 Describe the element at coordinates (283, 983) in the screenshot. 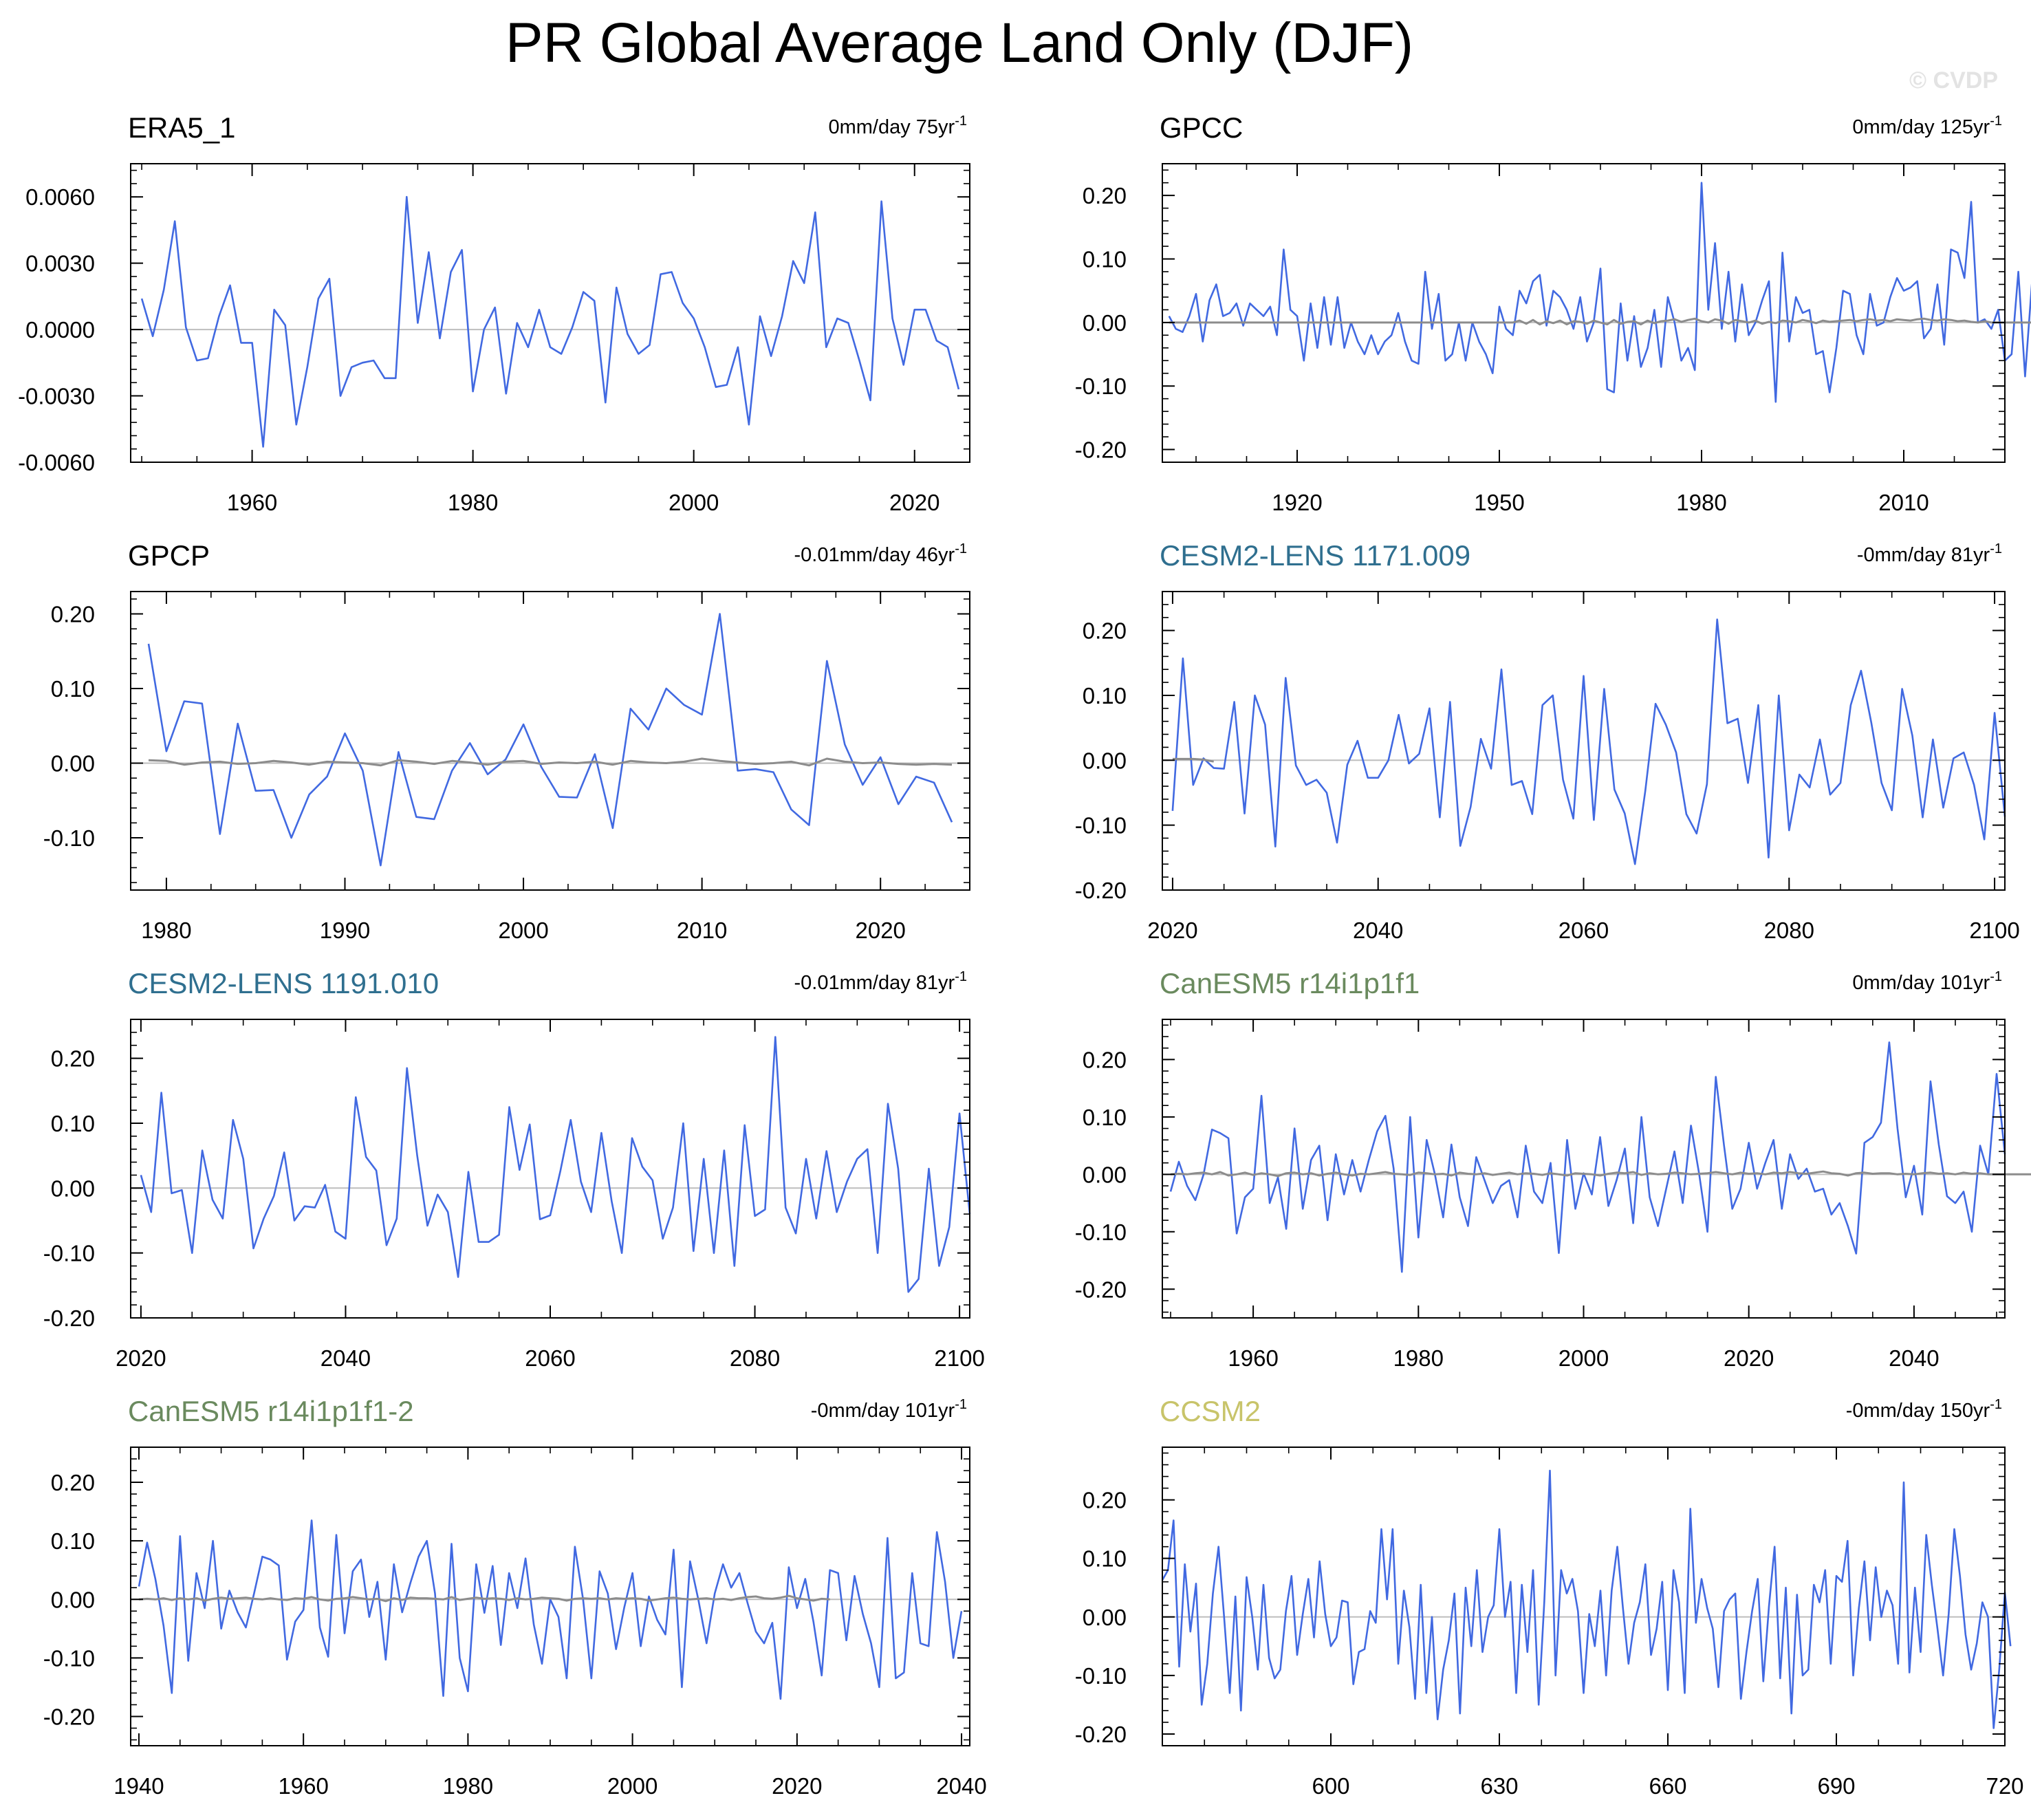

I see `panel-title: CESM2-LENS 1191.010` at that location.